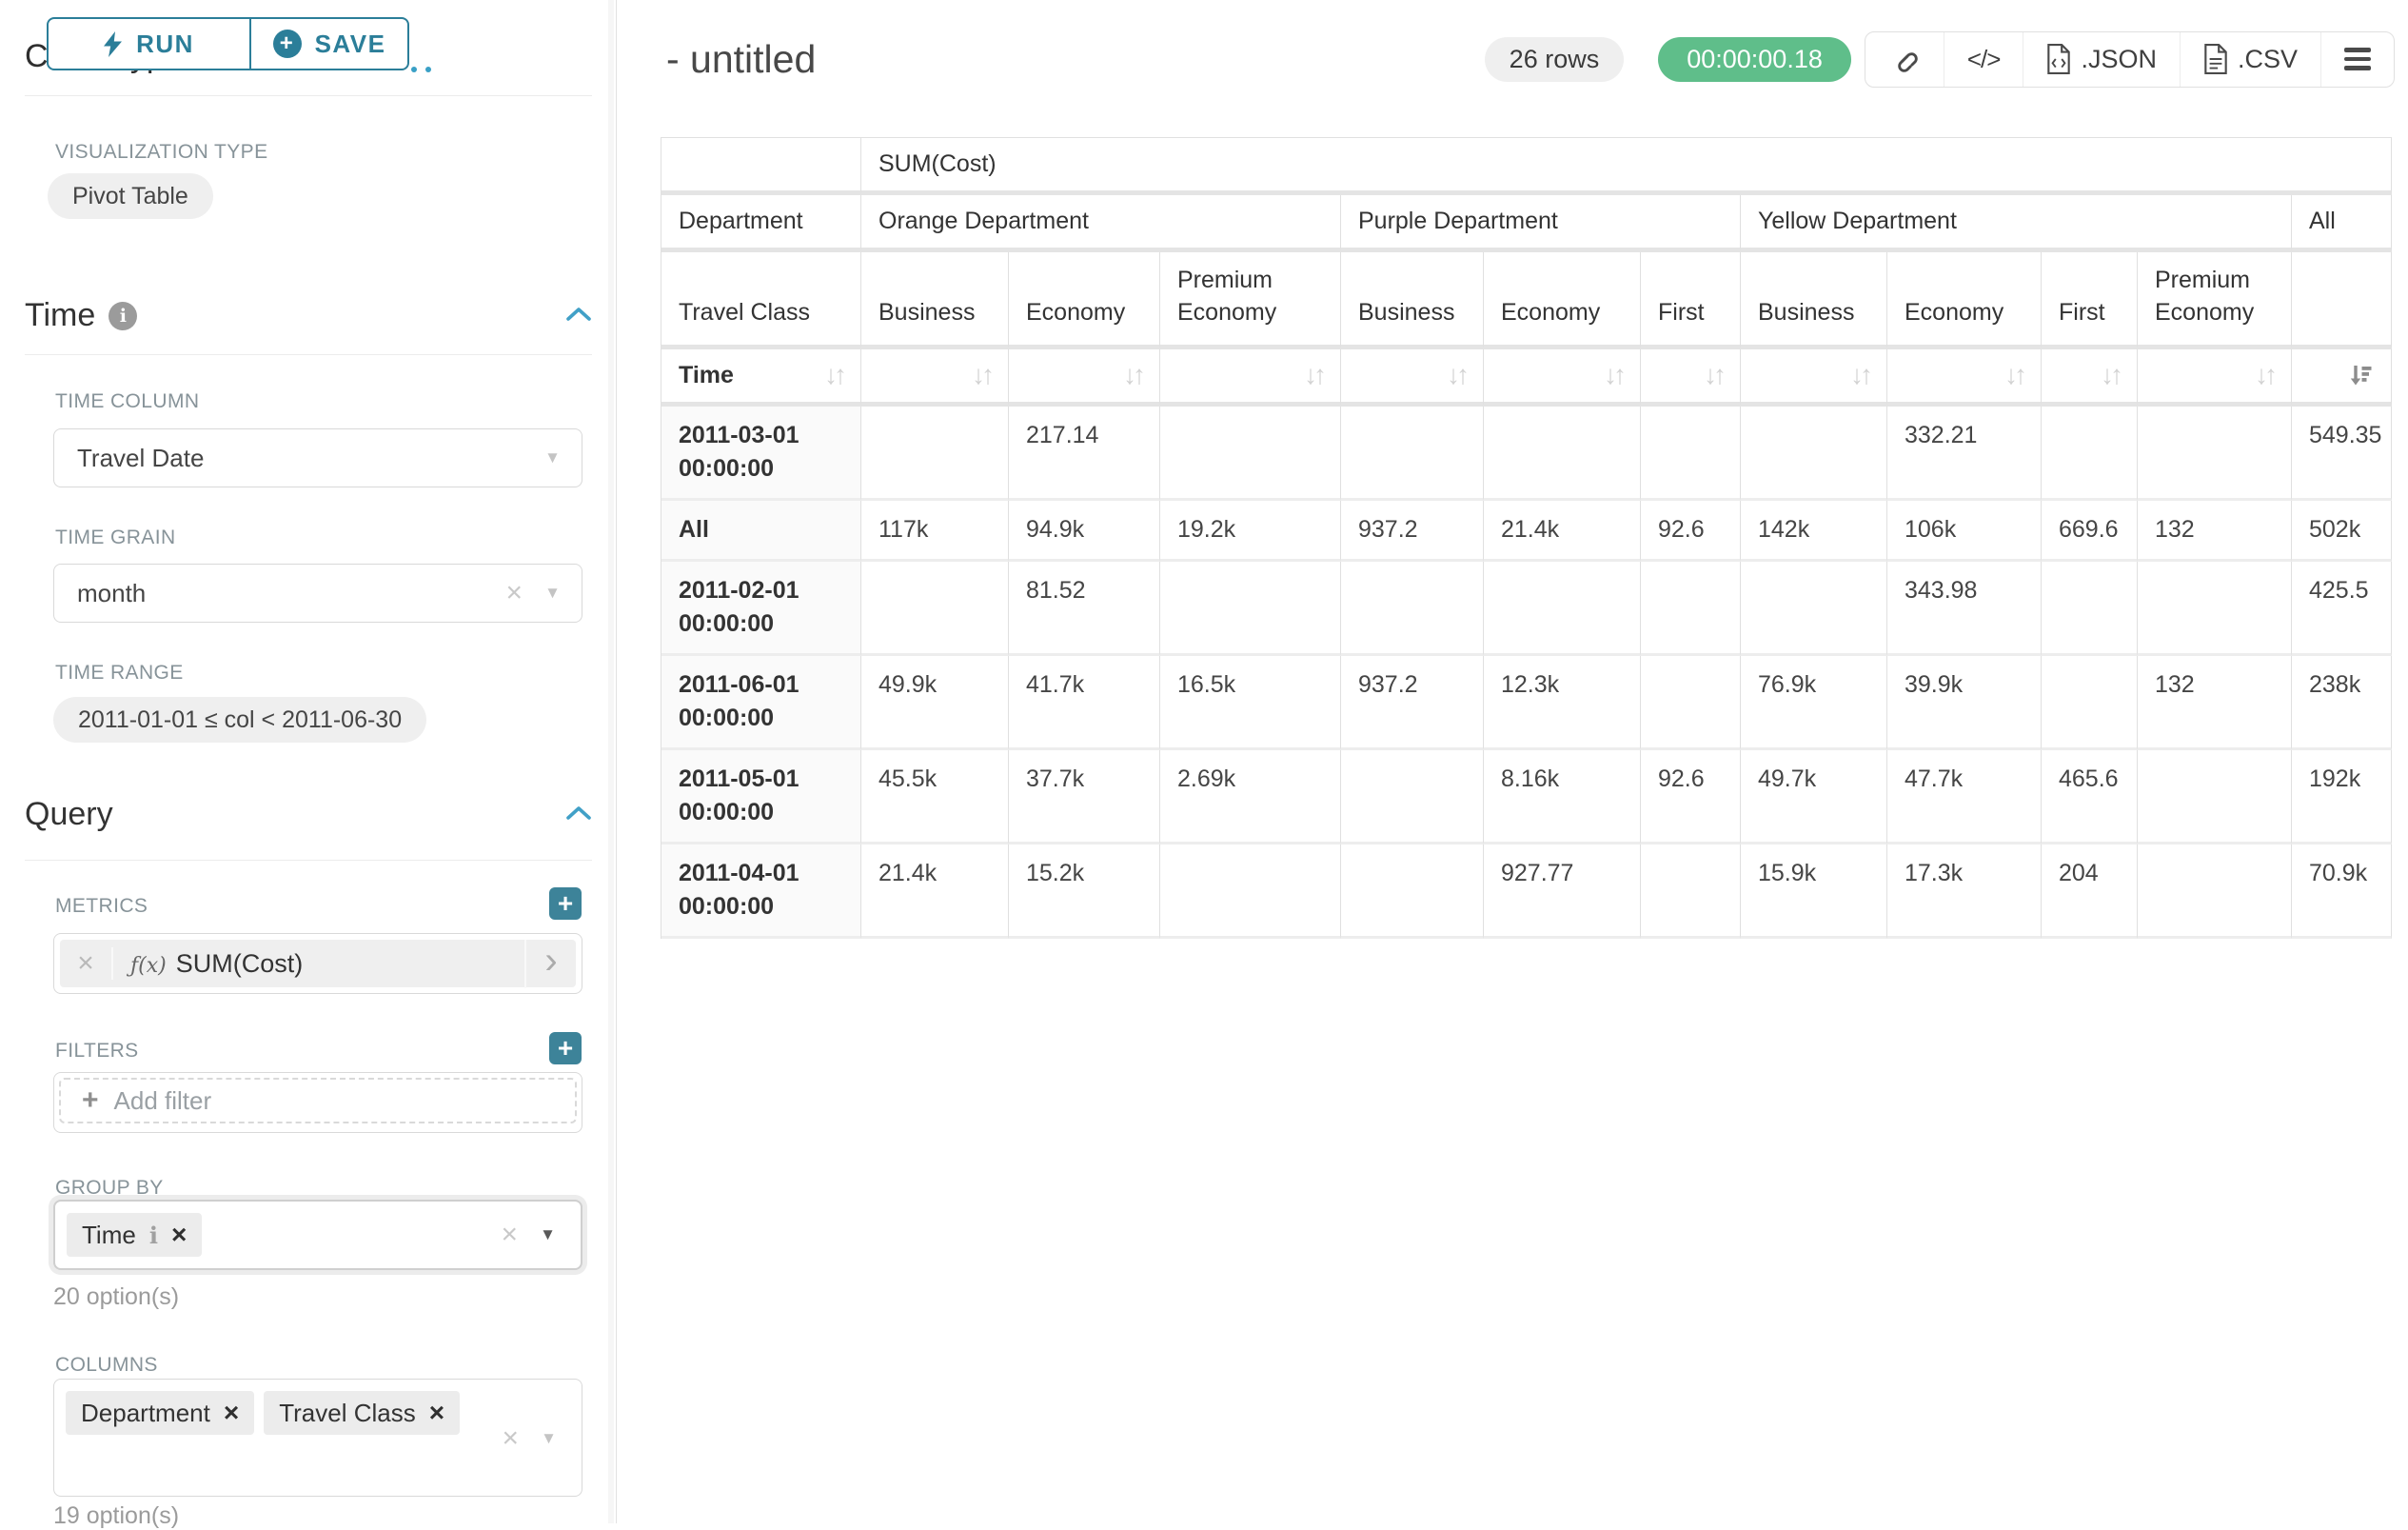  Describe the element at coordinates (317, 1438) in the screenshot. I see `columns-select: Department × Travel Class × × ▼` at that location.